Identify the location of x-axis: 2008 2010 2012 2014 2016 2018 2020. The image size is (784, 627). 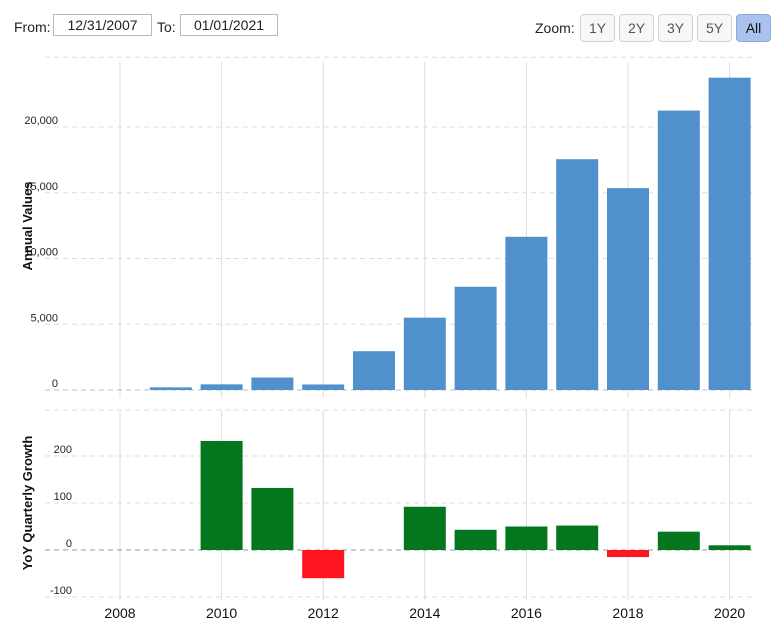
(424, 613).